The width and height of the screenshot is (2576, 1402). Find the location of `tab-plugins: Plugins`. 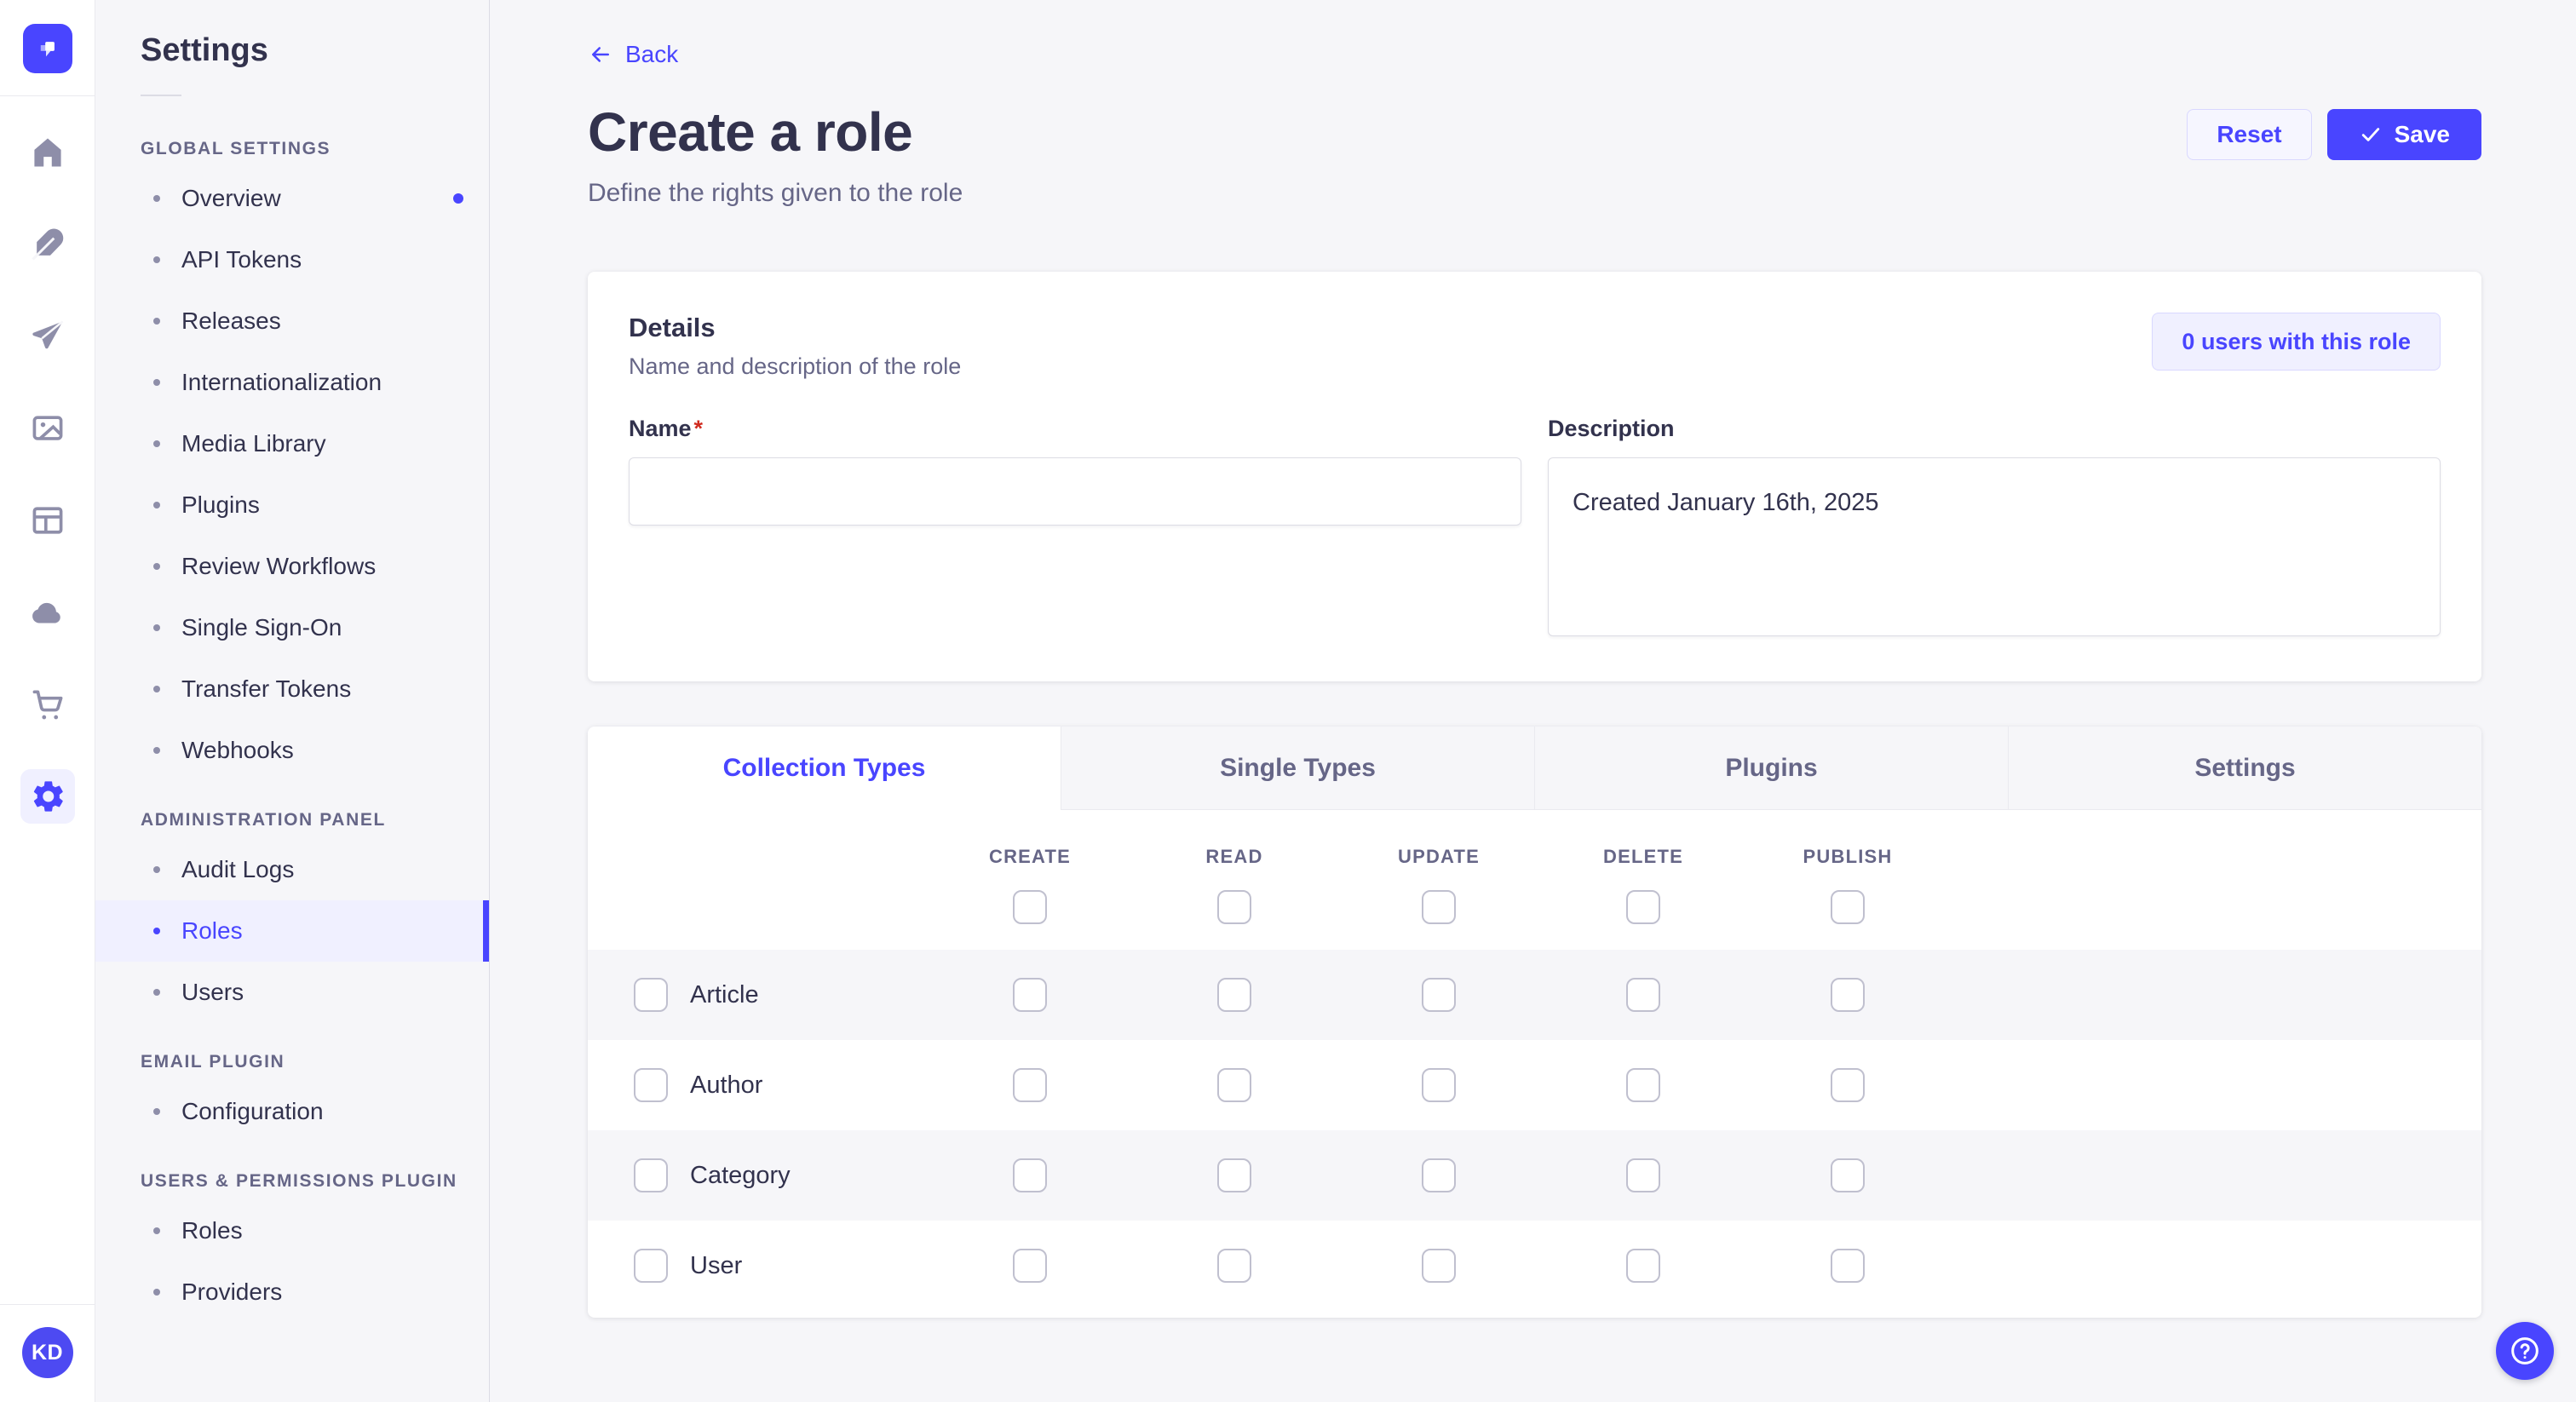

tab-plugins: Plugins is located at coordinates (1771, 768).